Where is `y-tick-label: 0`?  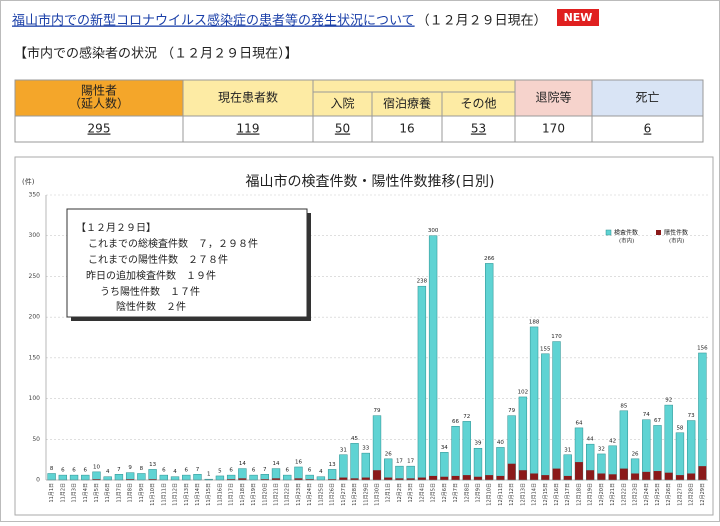
y-tick-label: 0 is located at coordinates (38, 480).